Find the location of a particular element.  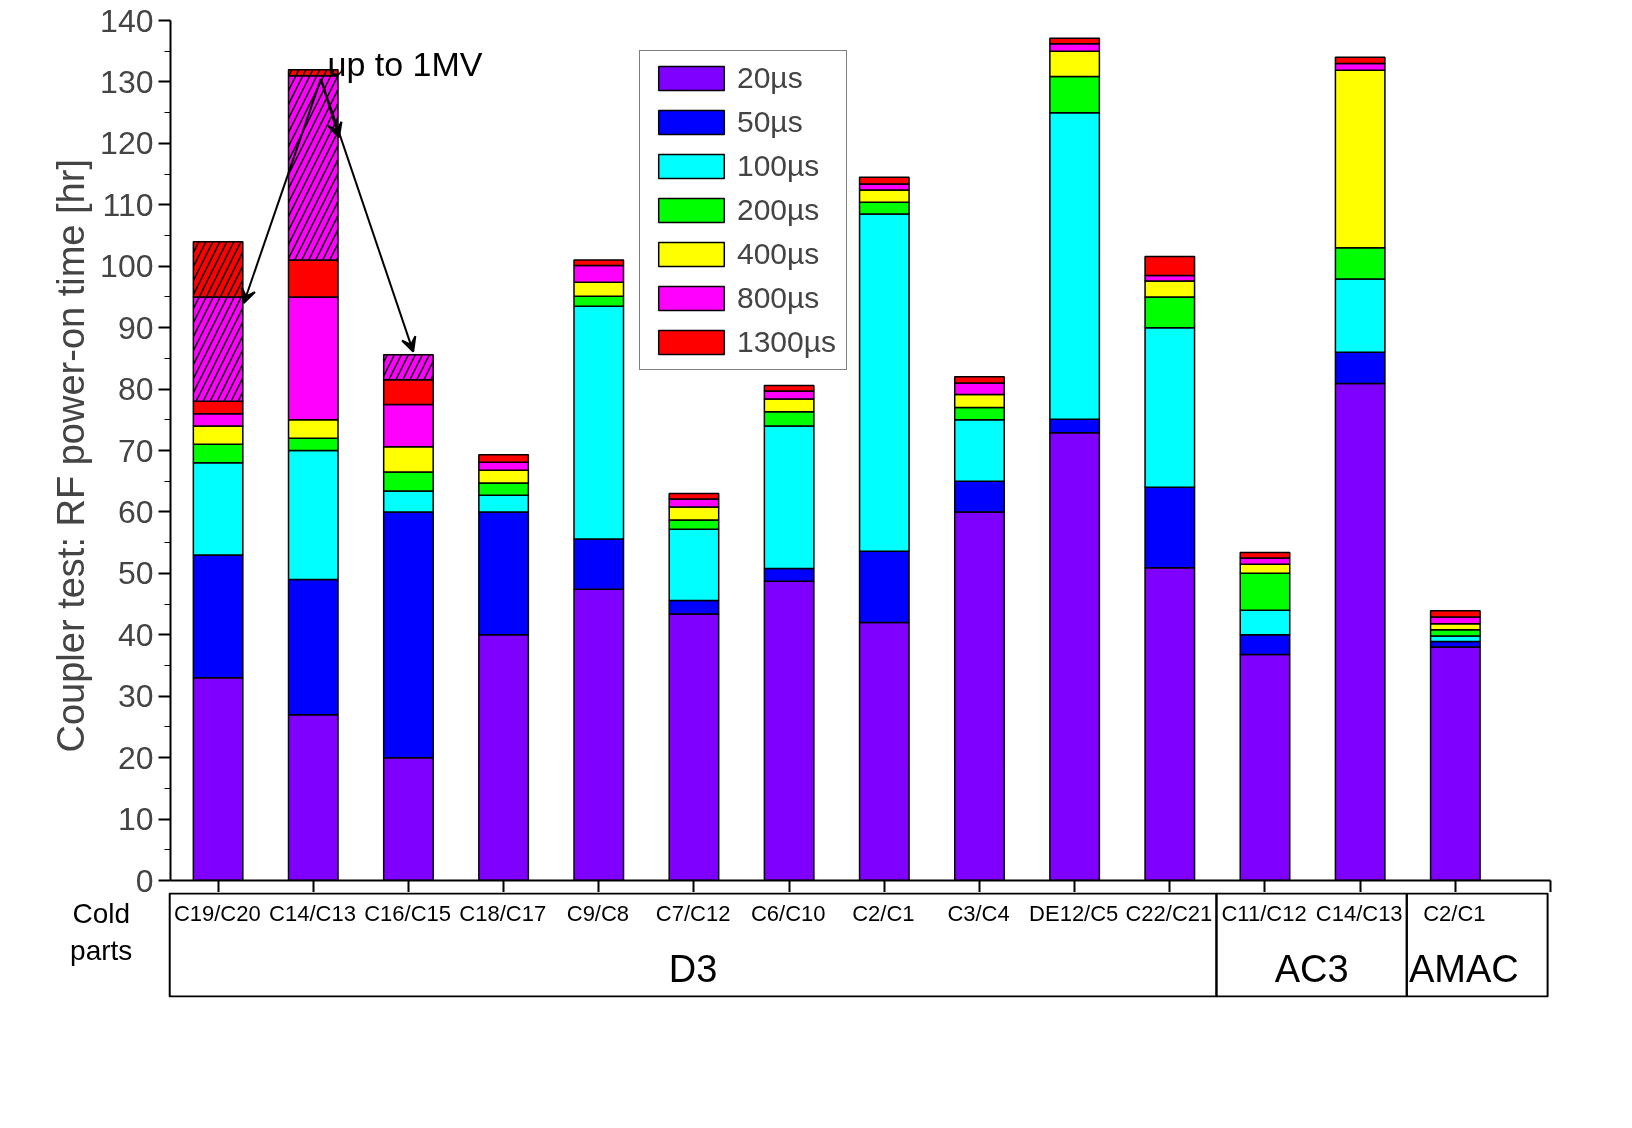

x-tick-label: C7/C12 is located at coordinates (693, 913).